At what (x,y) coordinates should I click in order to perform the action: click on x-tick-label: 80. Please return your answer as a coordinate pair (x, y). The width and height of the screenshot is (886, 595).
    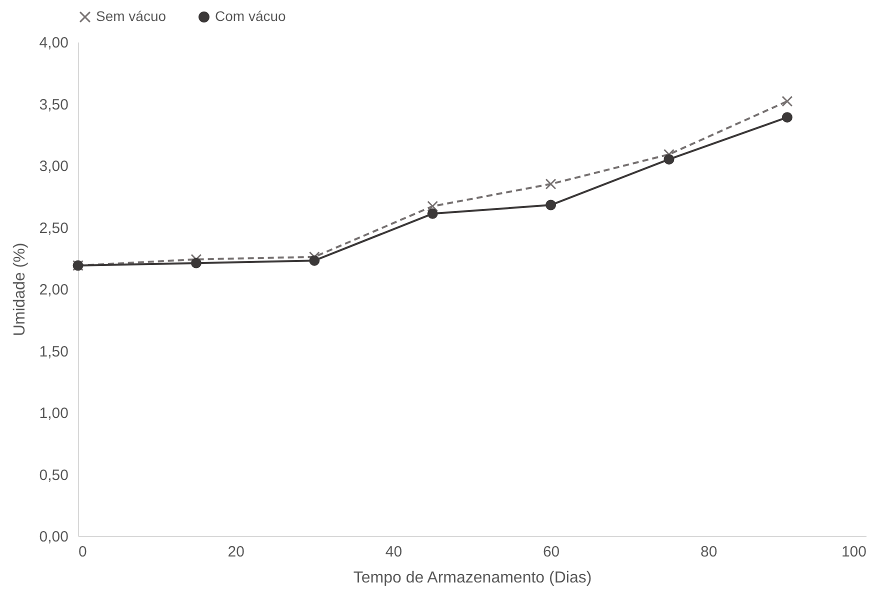
    Looking at the image, I should click on (709, 552).